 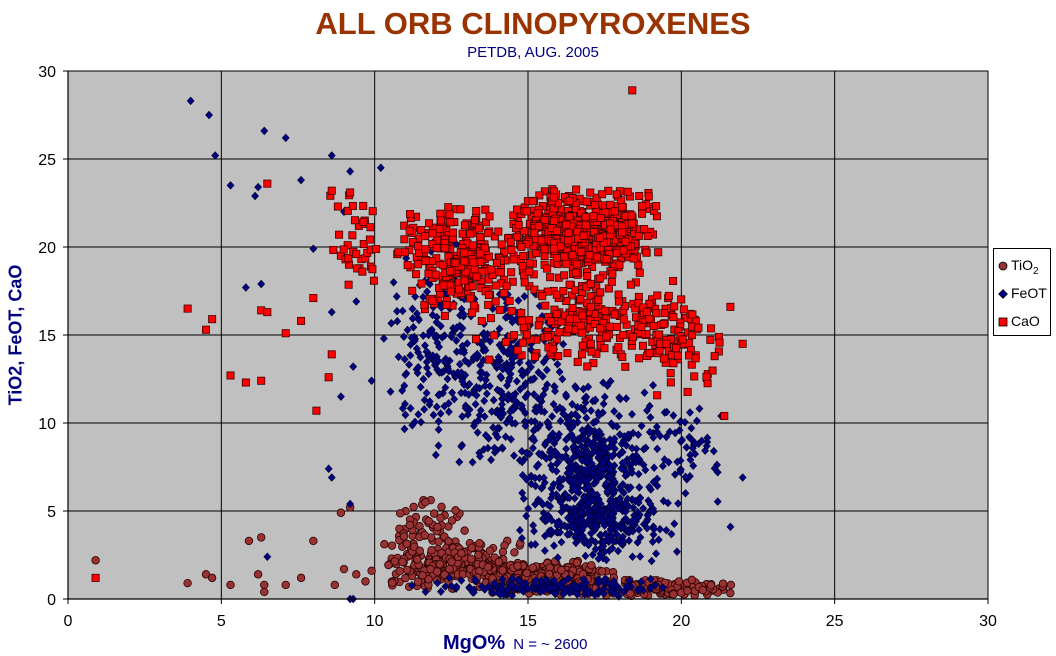 I want to click on y-tick-label: 10, so click(x=47, y=424).